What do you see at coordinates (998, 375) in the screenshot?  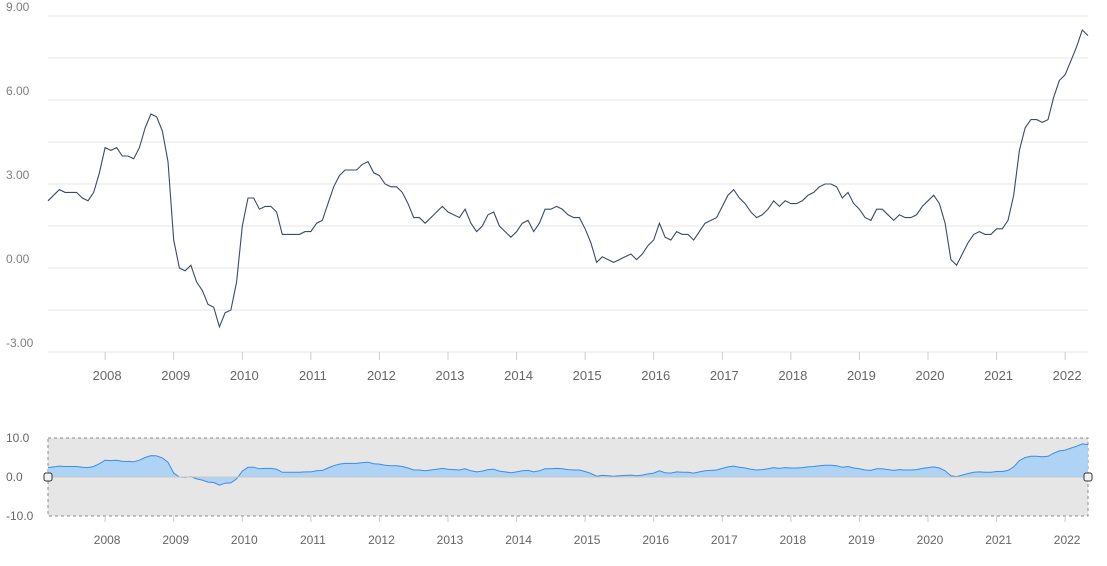 I see `x-tick-label: 2021` at bounding box center [998, 375].